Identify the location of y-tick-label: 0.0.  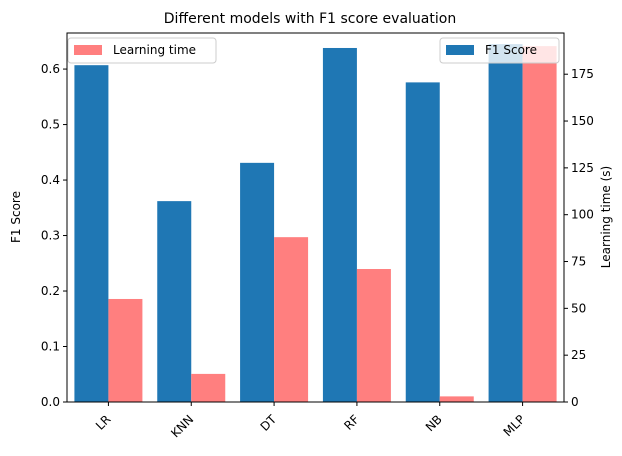
(50, 402).